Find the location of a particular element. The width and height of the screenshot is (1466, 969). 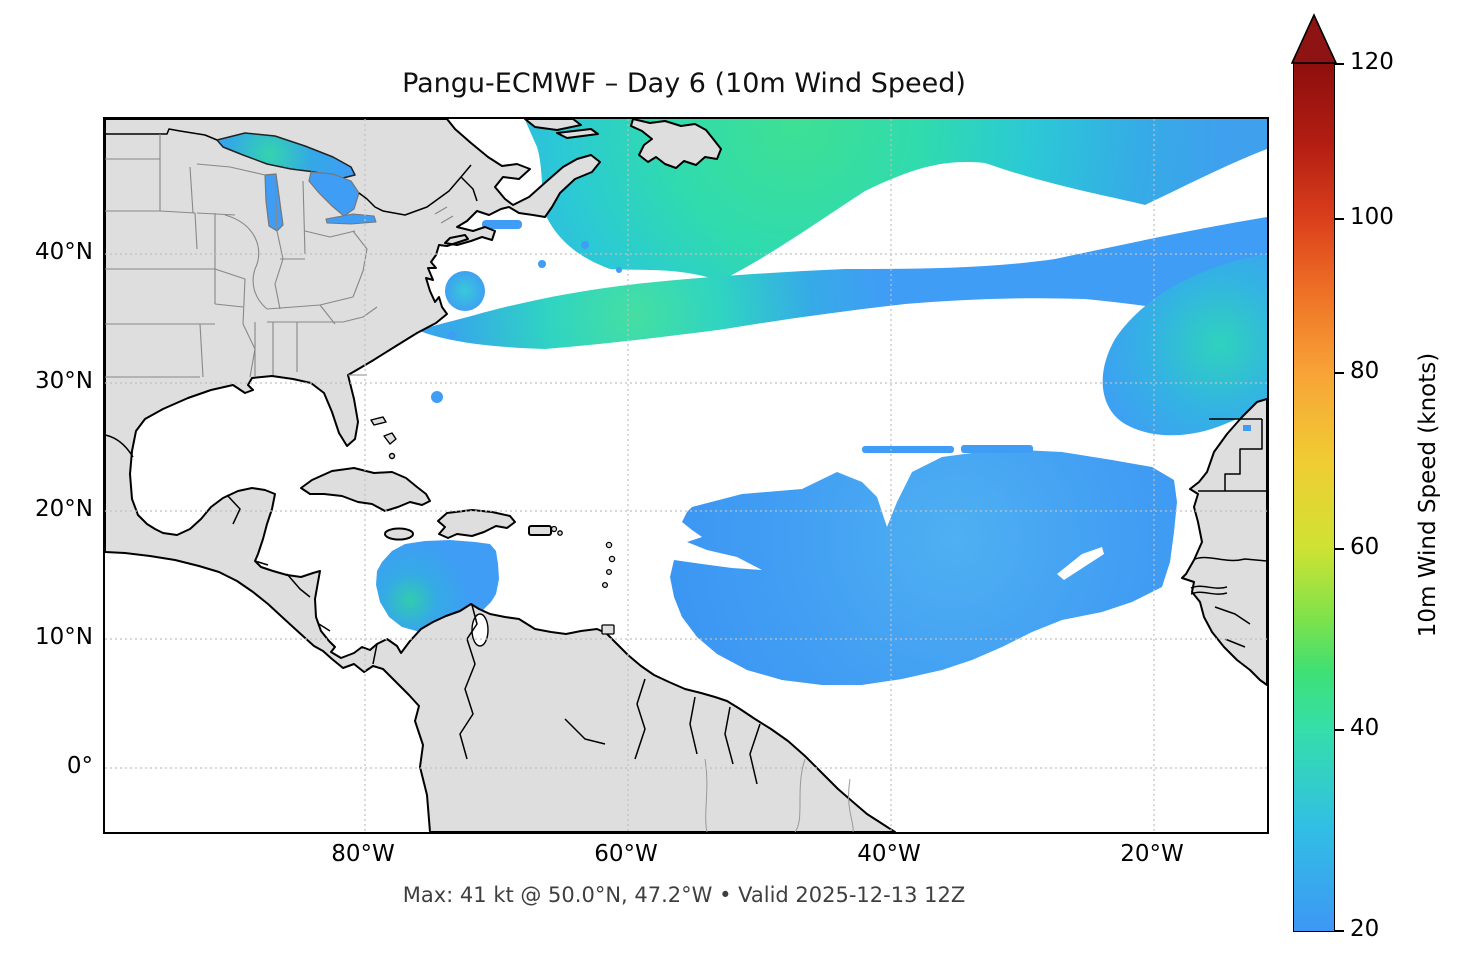

border-frguiana-brazil is located at coordinates (755, 754).